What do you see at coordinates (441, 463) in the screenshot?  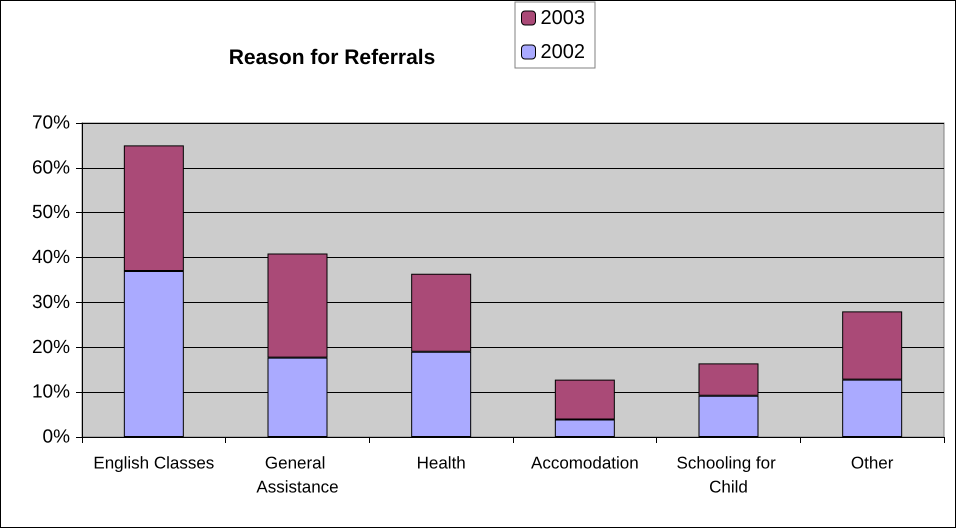 I see `x-tick-label: Health` at bounding box center [441, 463].